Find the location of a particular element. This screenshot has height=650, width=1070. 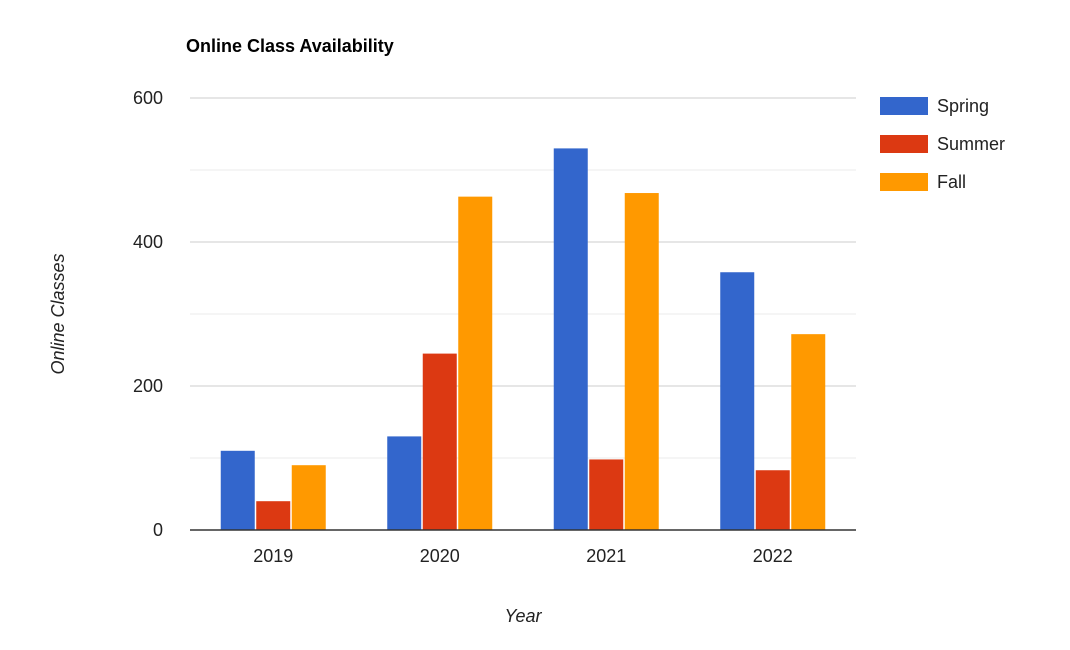

bar-spring-2021 is located at coordinates (570, 339).